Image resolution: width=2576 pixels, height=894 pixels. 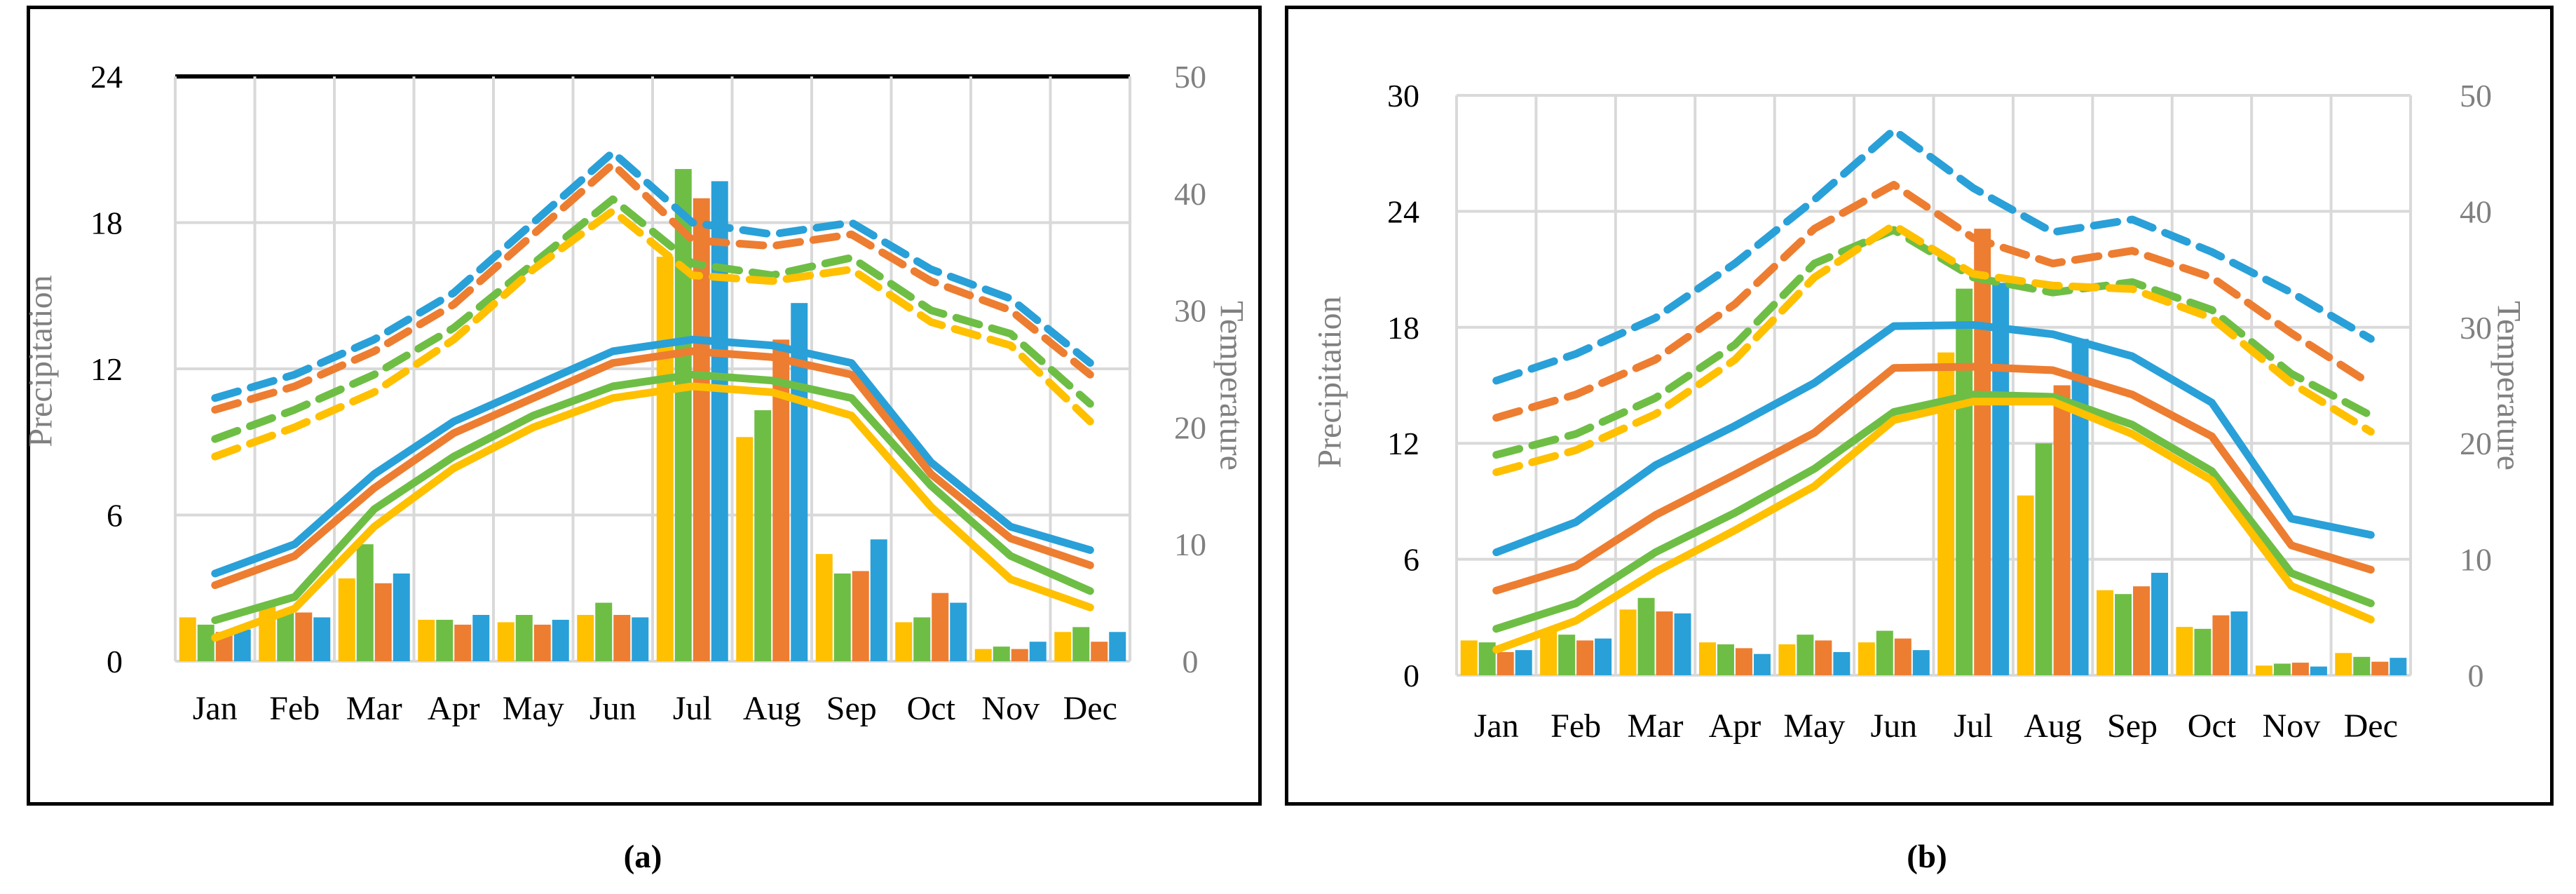 I want to click on tick-label-right: 40, so click(x=2476, y=212).